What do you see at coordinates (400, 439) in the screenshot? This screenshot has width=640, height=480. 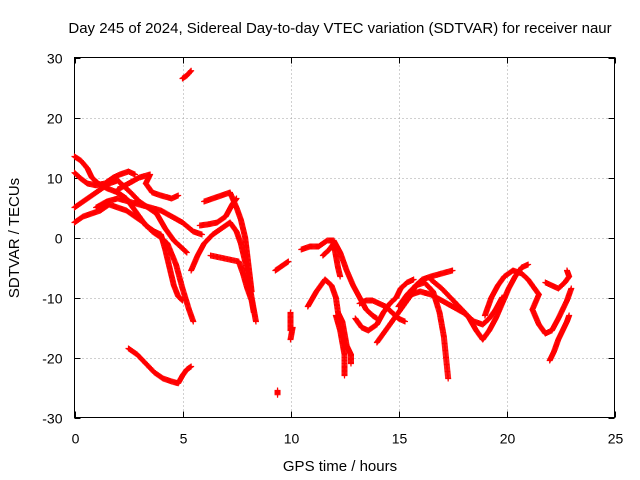 I see `x-tick-label: 15` at bounding box center [400, 439].